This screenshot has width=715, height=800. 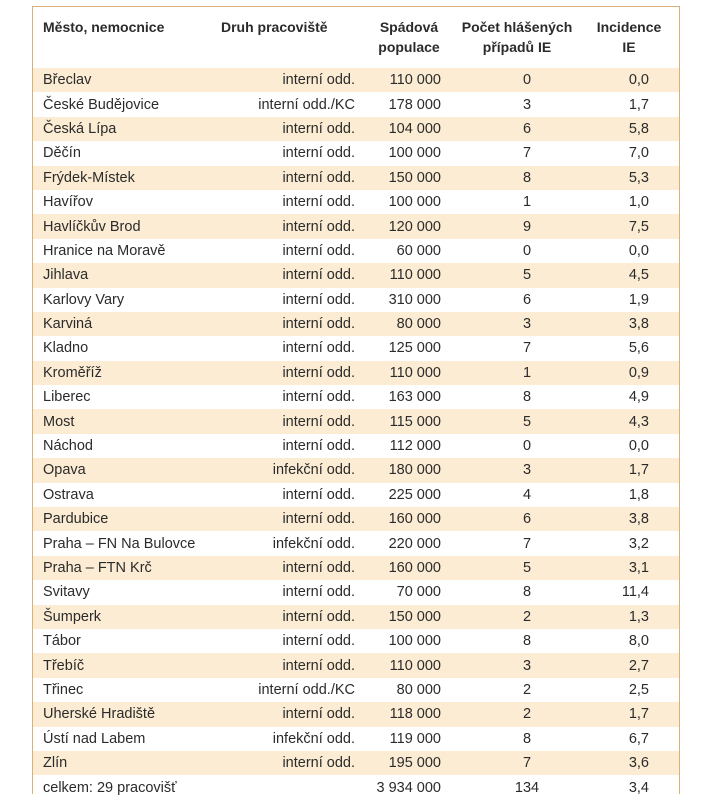 I want to click on cell-incidence: 4,9, so click(x=638, y=397).